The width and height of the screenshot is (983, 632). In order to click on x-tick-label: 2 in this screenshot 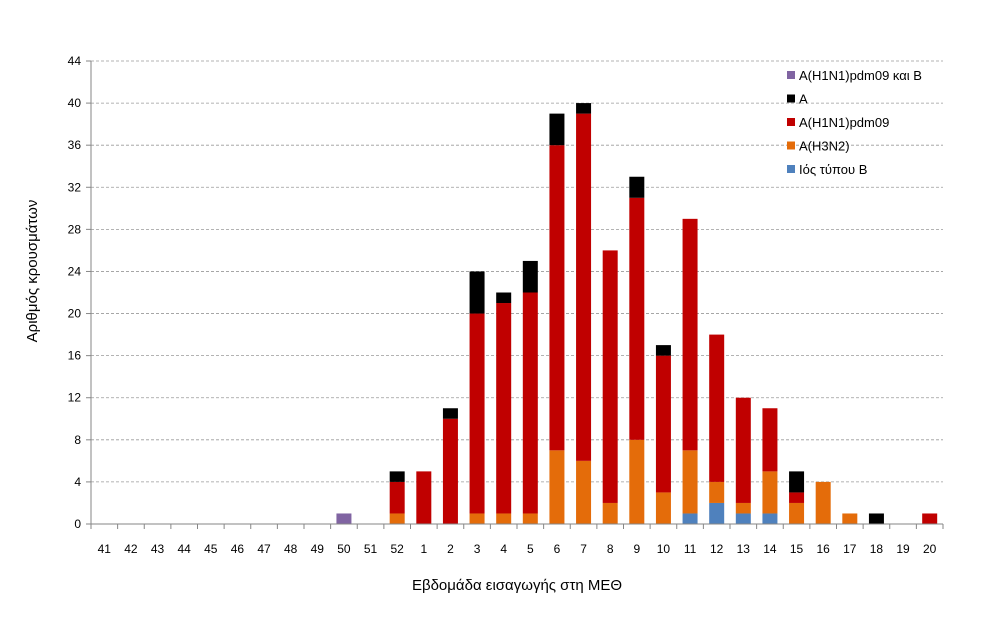, I will do `click(450, 549)`.